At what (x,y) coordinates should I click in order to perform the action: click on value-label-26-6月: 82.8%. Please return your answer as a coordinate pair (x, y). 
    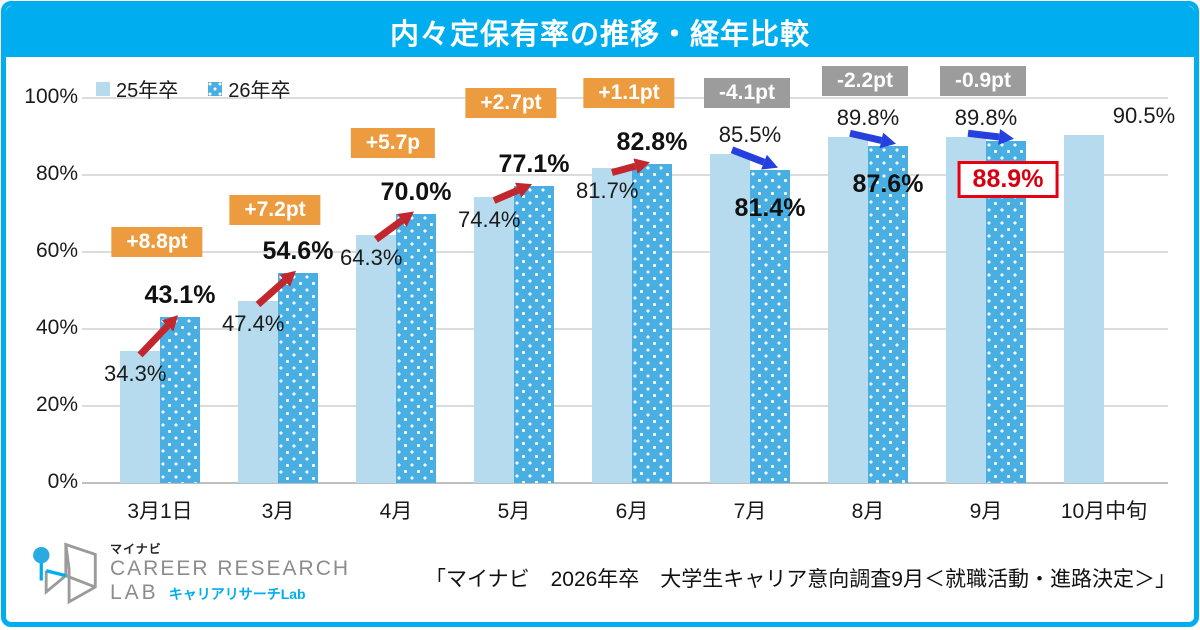
    Looking at the image, I should click on (652, 142).